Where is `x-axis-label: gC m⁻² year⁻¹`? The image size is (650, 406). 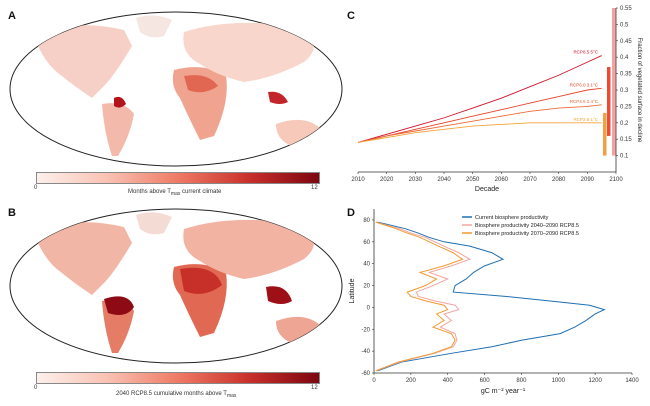 x-axis-label: gC m⁻² year⁻¹ is located at coordinates (503, 391).